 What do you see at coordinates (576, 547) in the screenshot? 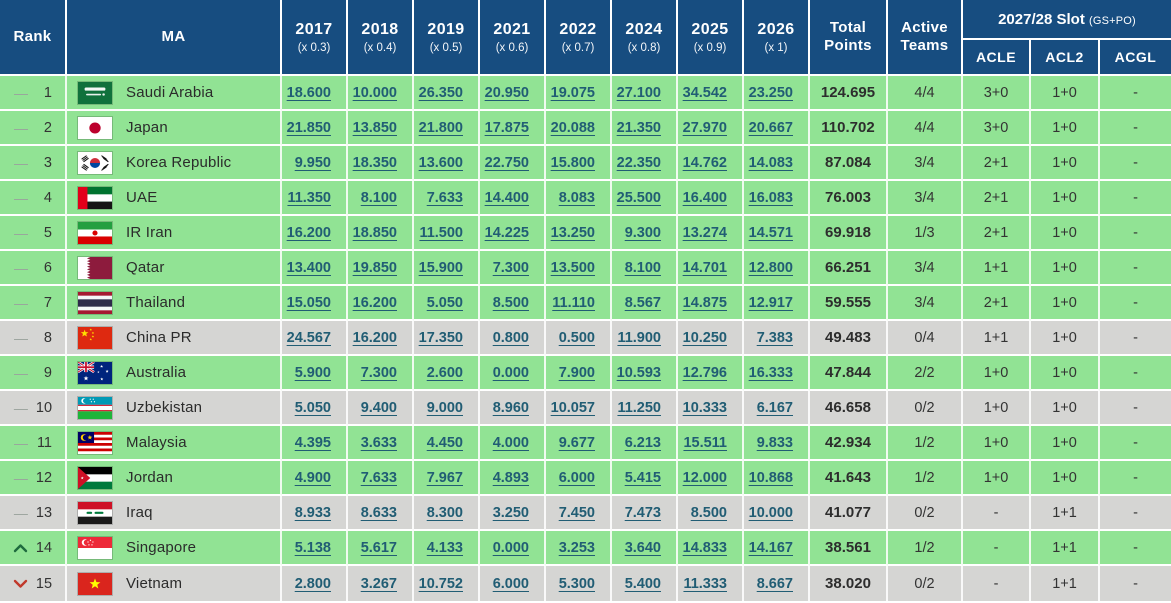
I see `points-link: 3.253` at bounding box center [576, 547].